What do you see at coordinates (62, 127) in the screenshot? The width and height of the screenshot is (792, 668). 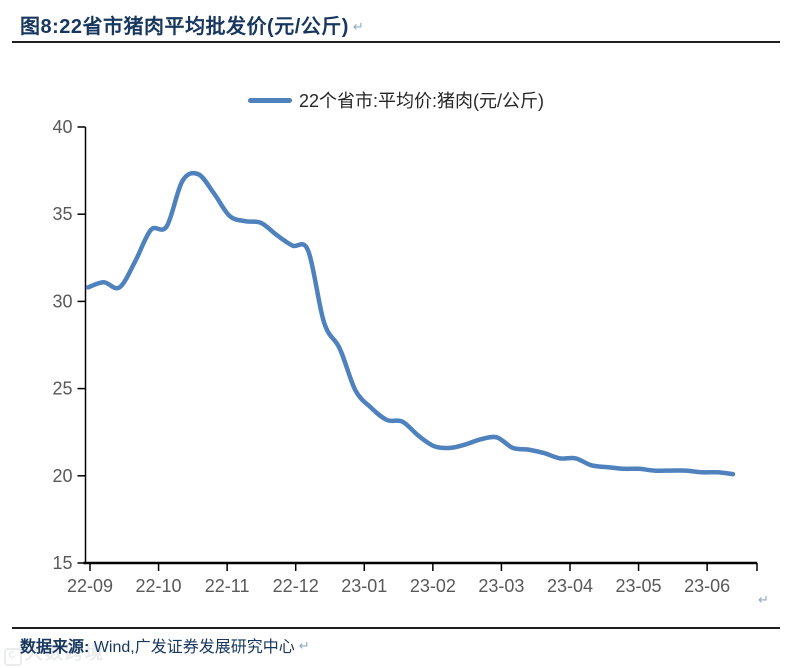 I see `y-tick-label: 40` at bounding box center [62, 127].